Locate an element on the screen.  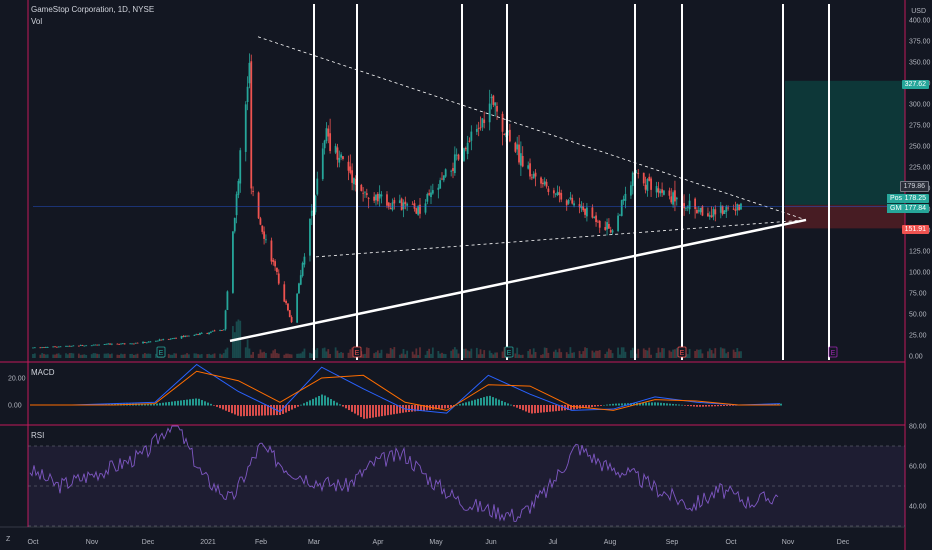
earnings-label: E is located at coordinates (682, 353).